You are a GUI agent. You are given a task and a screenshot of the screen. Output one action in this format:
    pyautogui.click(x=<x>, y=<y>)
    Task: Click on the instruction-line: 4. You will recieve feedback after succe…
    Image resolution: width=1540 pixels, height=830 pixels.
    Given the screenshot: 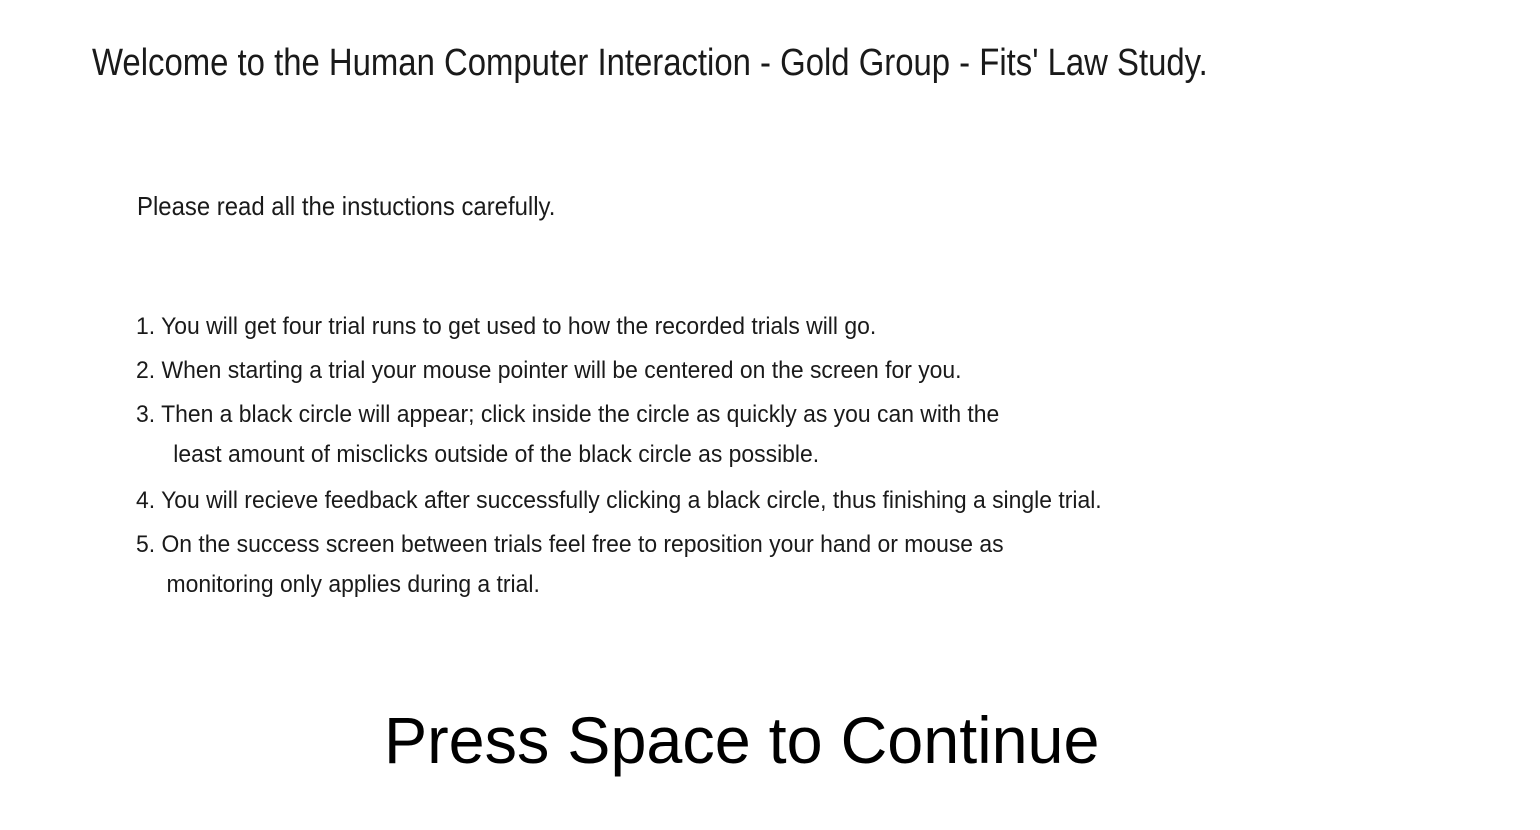 What is the action you would take?
    pyautogui.click(x=619, y=500)
    